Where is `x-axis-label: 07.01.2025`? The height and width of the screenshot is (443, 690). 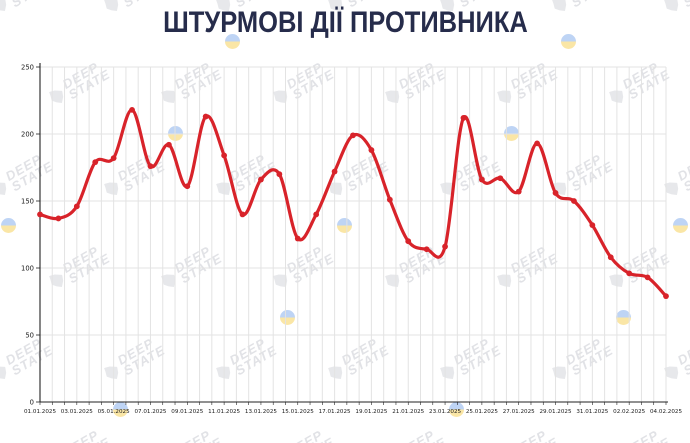
x-axis-label: 07.01.2025 is located at coordinates (150, 412).